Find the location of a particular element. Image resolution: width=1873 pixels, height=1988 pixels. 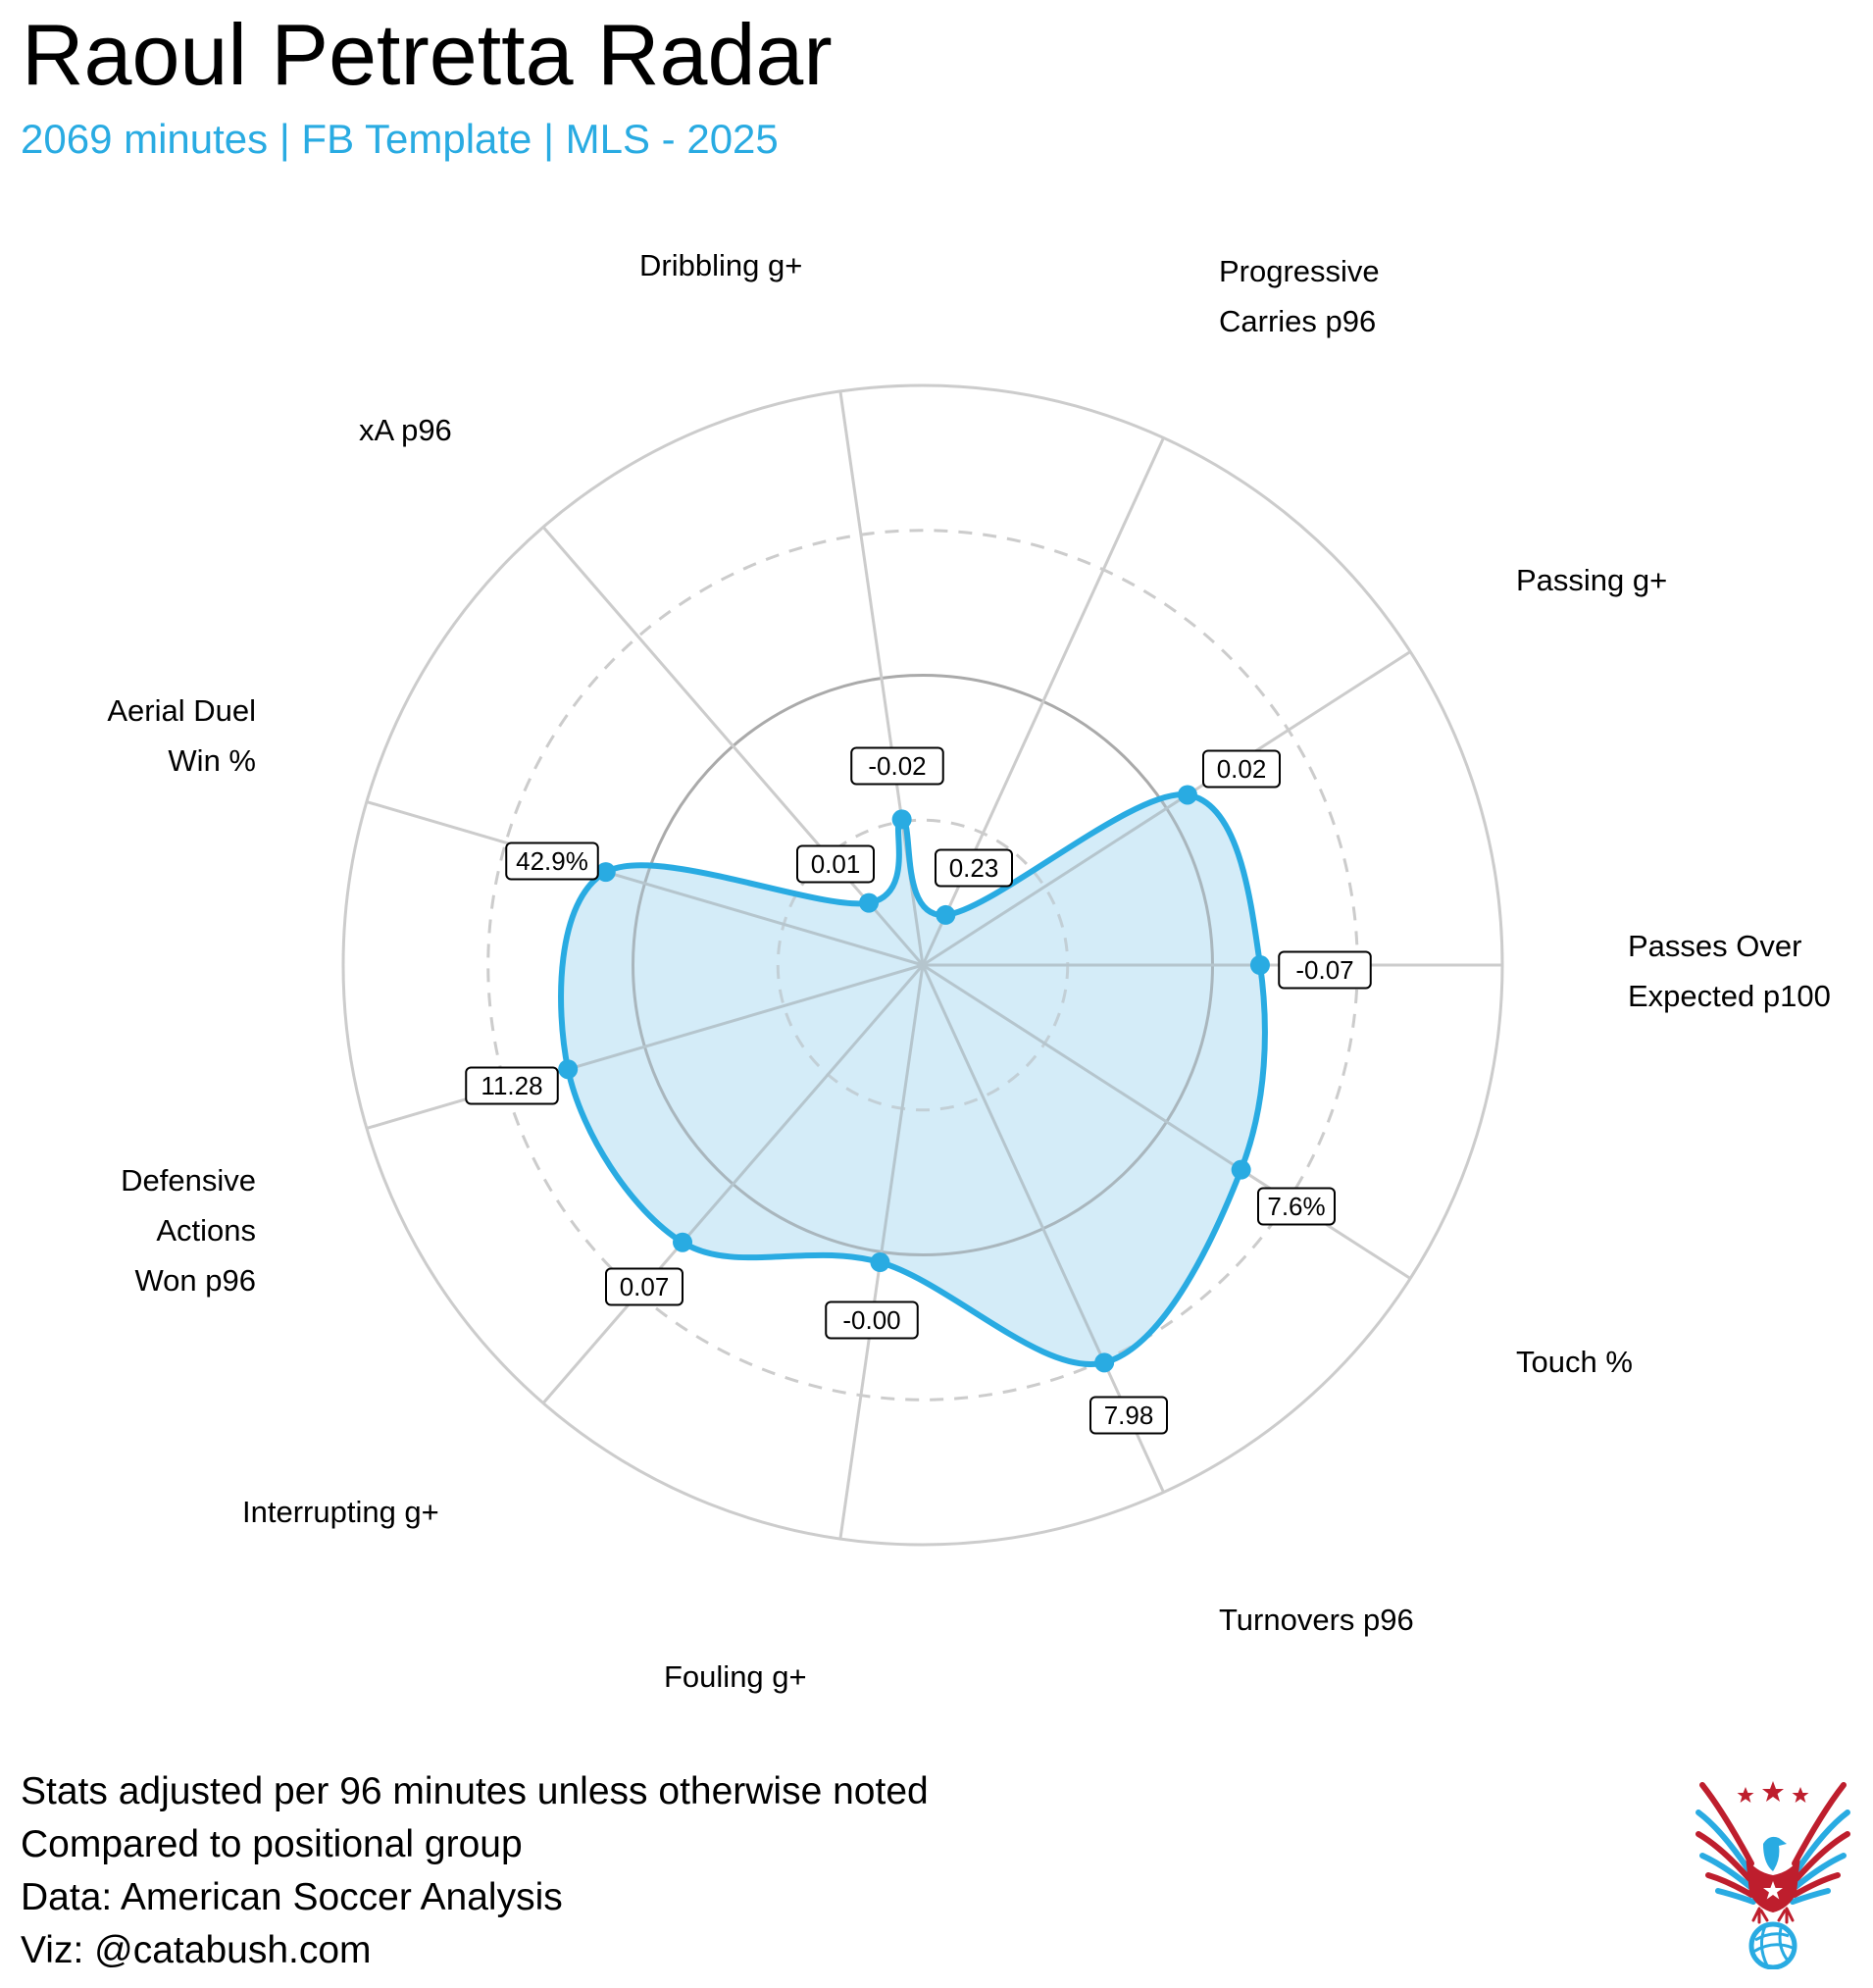

value-label: 0.02 is located at coordinates (1241, 769).